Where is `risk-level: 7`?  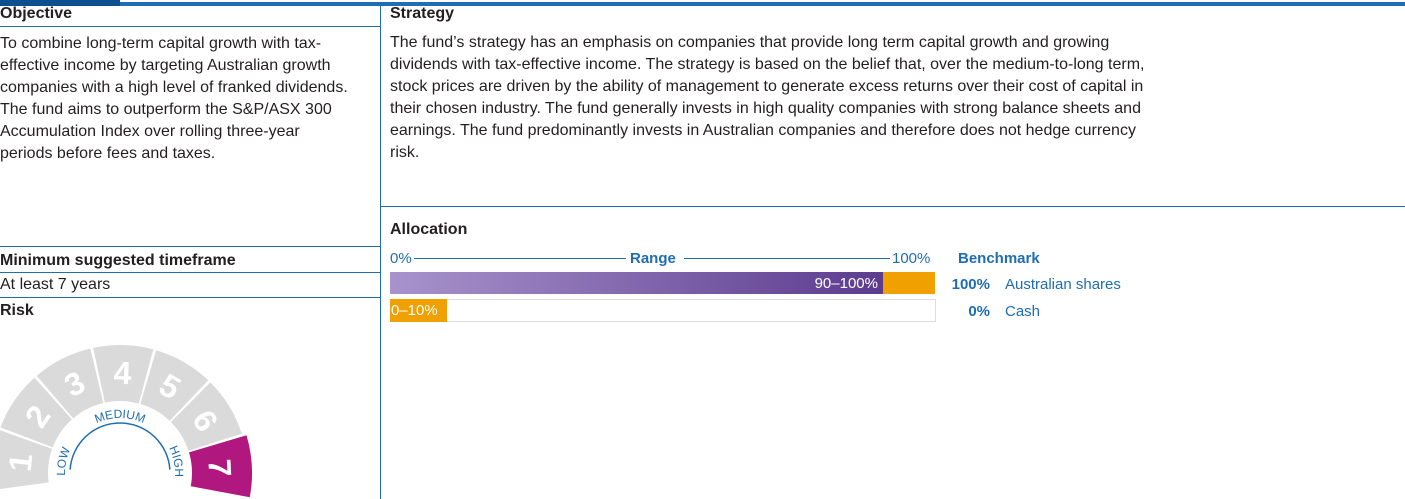
risk-level: 7 is located at coordinates (219, 468).